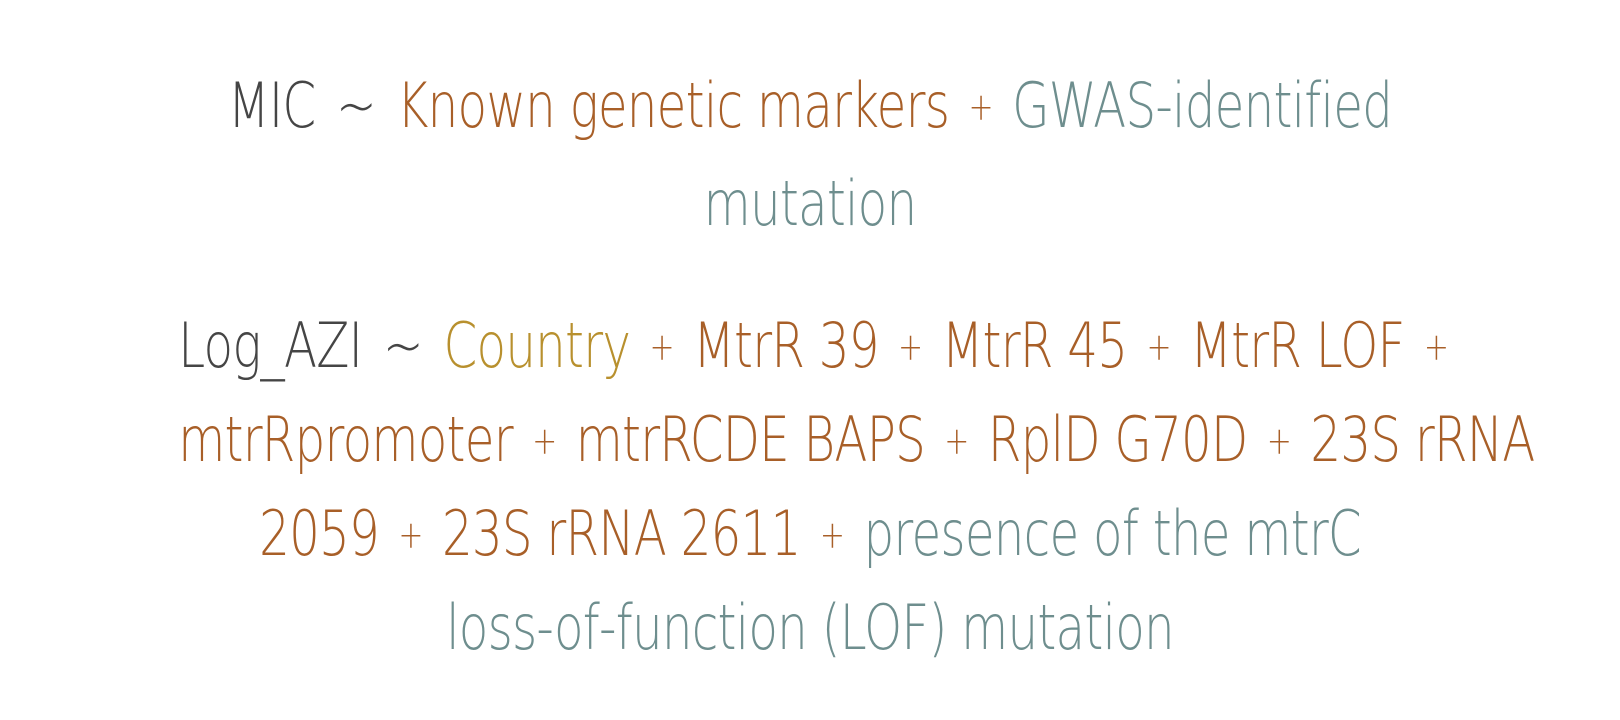  Describe the element at coordinates (271, 105) in the screenshot. I see `response-mic: MIC` at that location.